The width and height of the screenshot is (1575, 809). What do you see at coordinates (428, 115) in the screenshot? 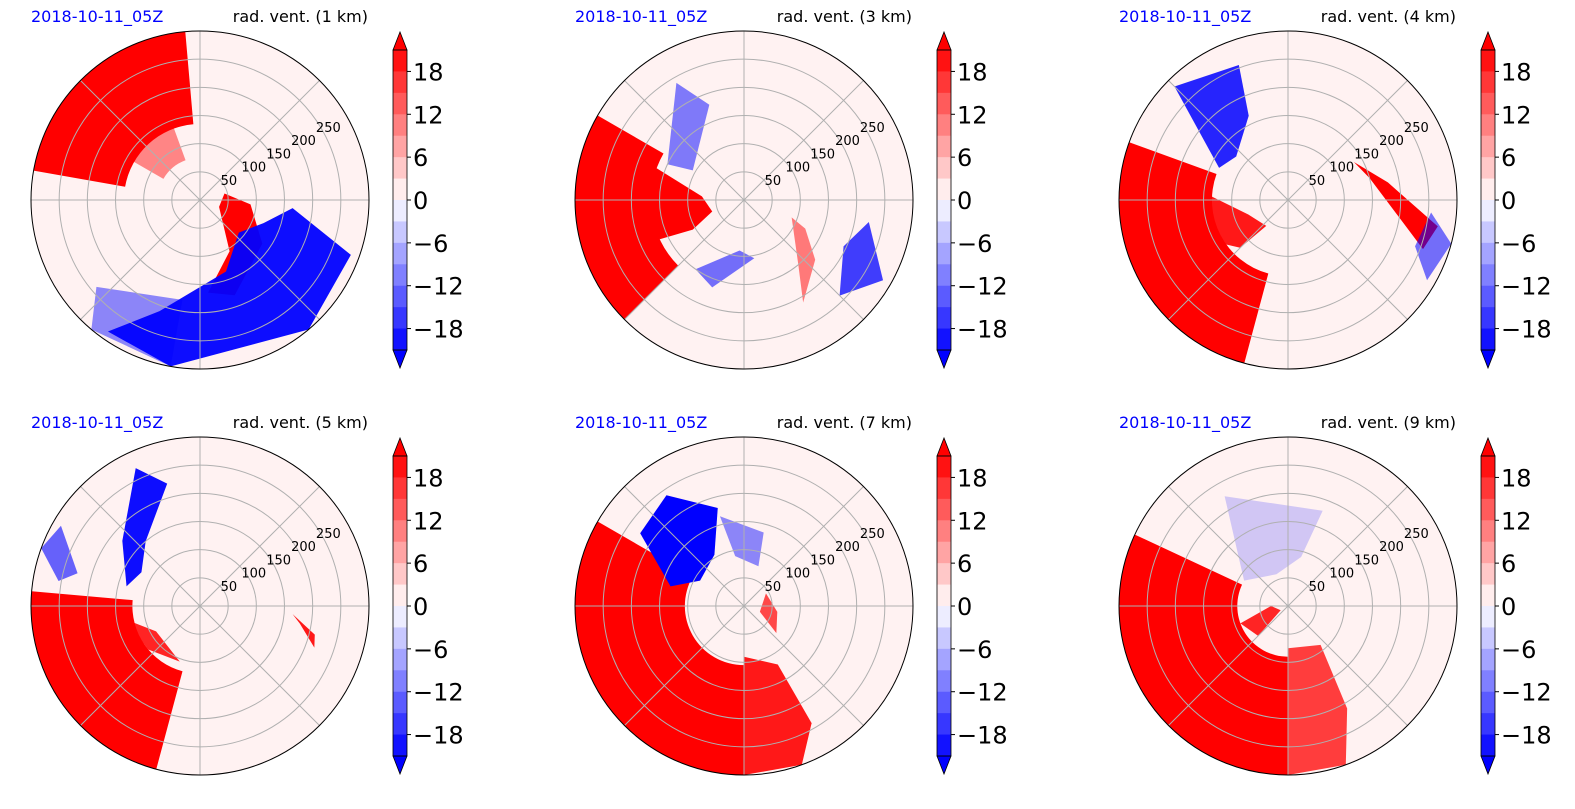
I see `colorbar-tick-label: 12` at bounding box center [428, 115].